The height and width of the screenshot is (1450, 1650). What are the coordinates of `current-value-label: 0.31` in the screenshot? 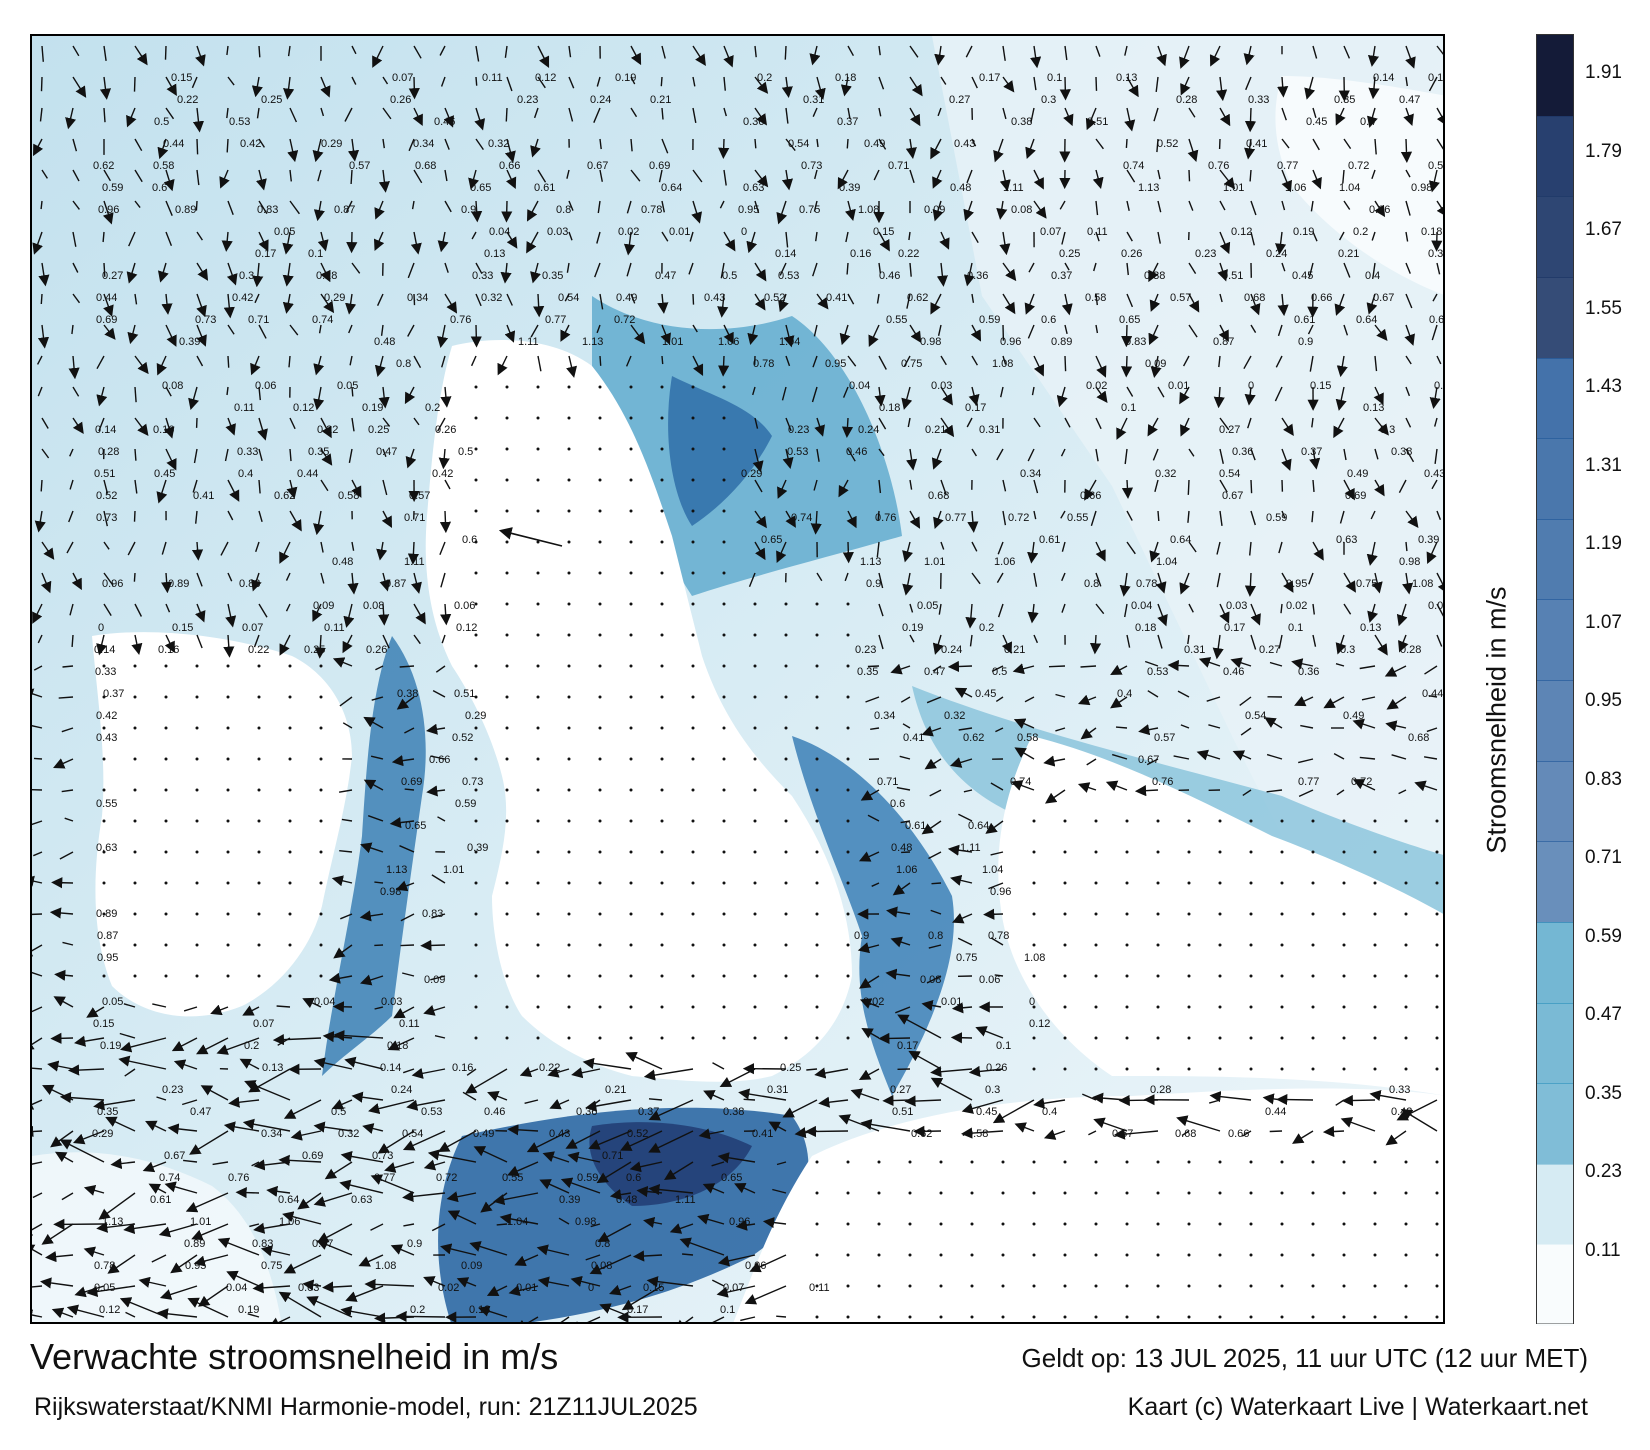 It's located at (777, 1090).